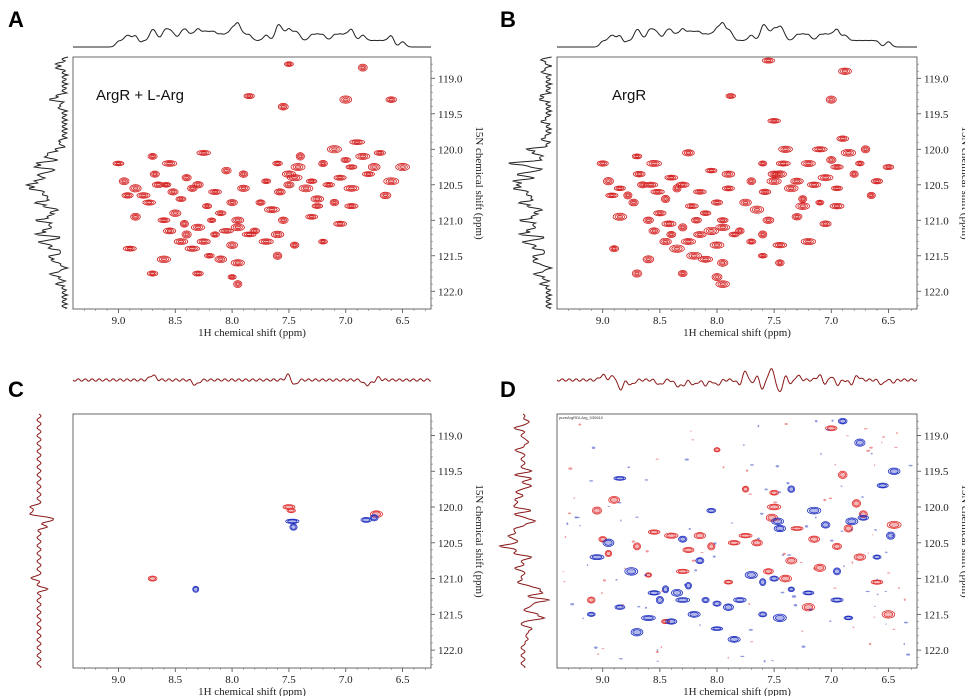 Image resolution: width=965 pixels, height=696 pixels. What do you see at coordinates (346, 321) in the screenshot?
I see `x-tick-label: 7.0` at bounding box center [346, 321].